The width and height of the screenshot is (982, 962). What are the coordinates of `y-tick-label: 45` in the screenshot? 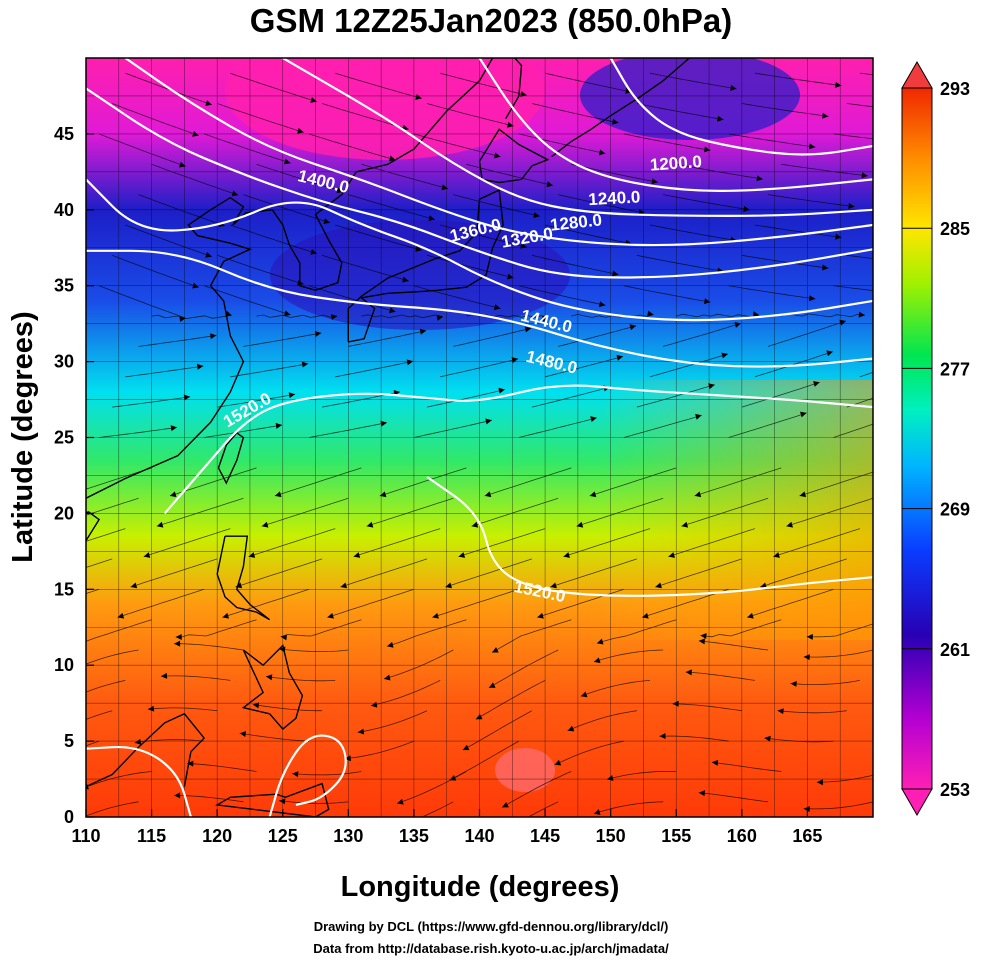 It's located at (64, 134).